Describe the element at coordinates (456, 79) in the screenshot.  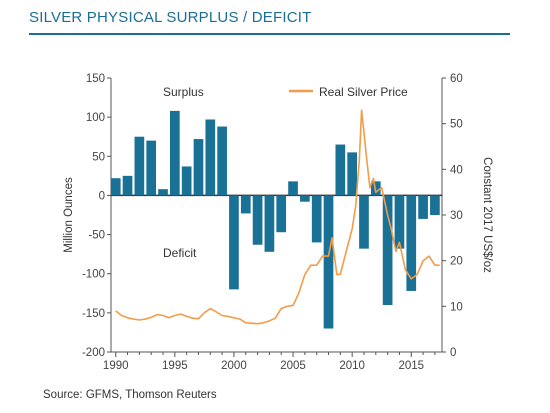
I see `right-tick-label: 60` at that location.